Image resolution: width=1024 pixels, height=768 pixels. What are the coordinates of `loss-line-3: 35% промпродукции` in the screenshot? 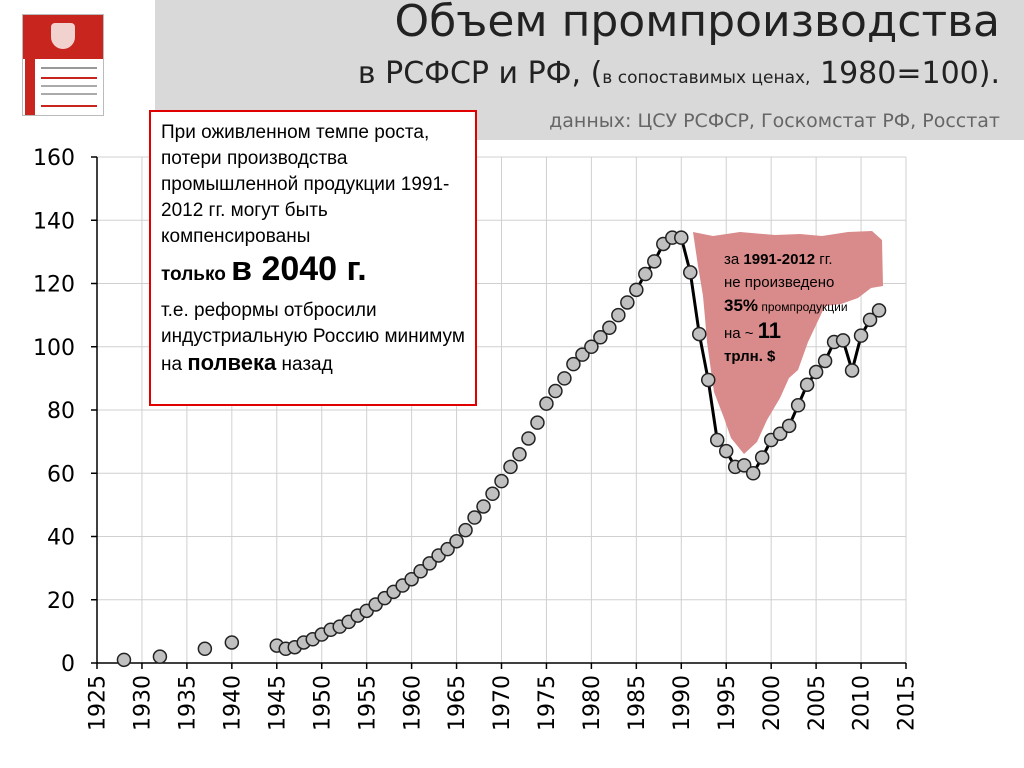 It's located at (799, 306).